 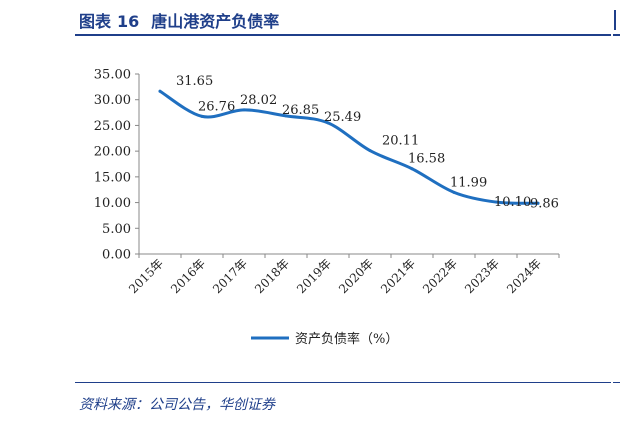 What do you see at coordinates (112, 75) in the screenshot?
I see `y-tick-label: 35.00` at bounding box center [112, 75].